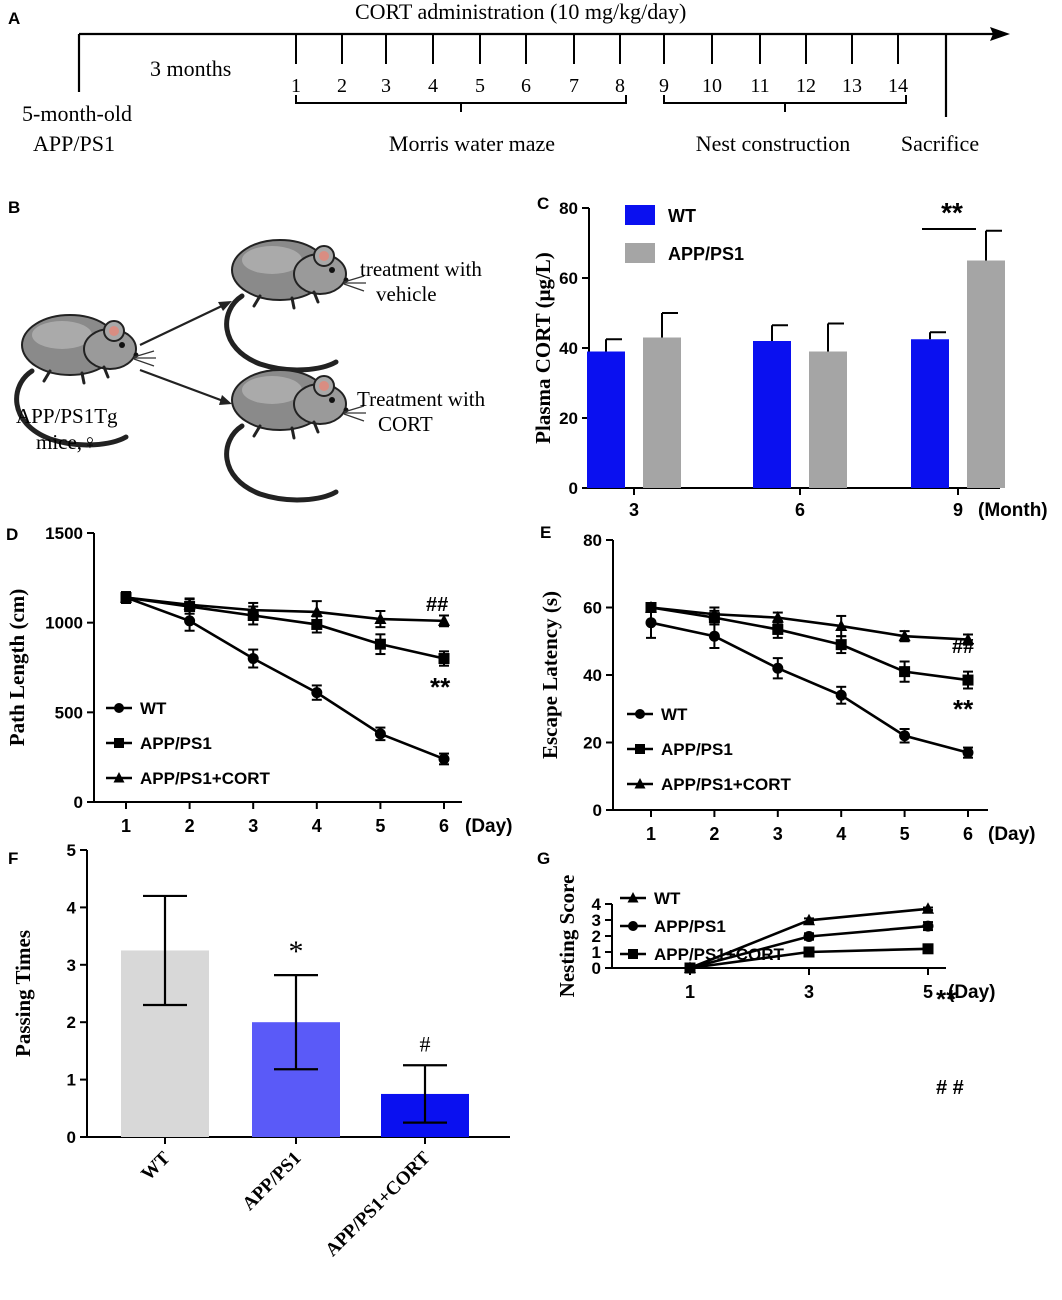 The image size is (1062, 1300). Describe the element at coordinates (405, 424) in the screenshot. I see `cort-label-2: CORT` at that location.